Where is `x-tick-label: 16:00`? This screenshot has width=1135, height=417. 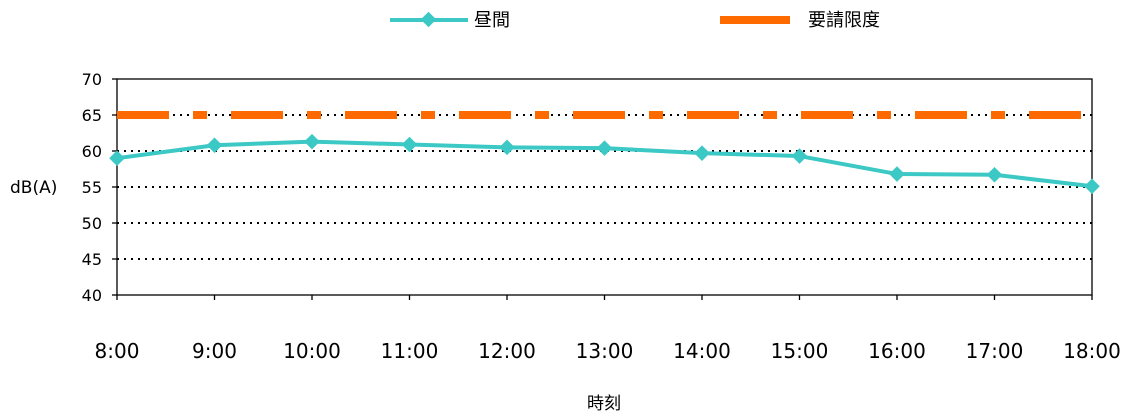 x-tick-label: 16:00 is located at coordinates (897, 351).